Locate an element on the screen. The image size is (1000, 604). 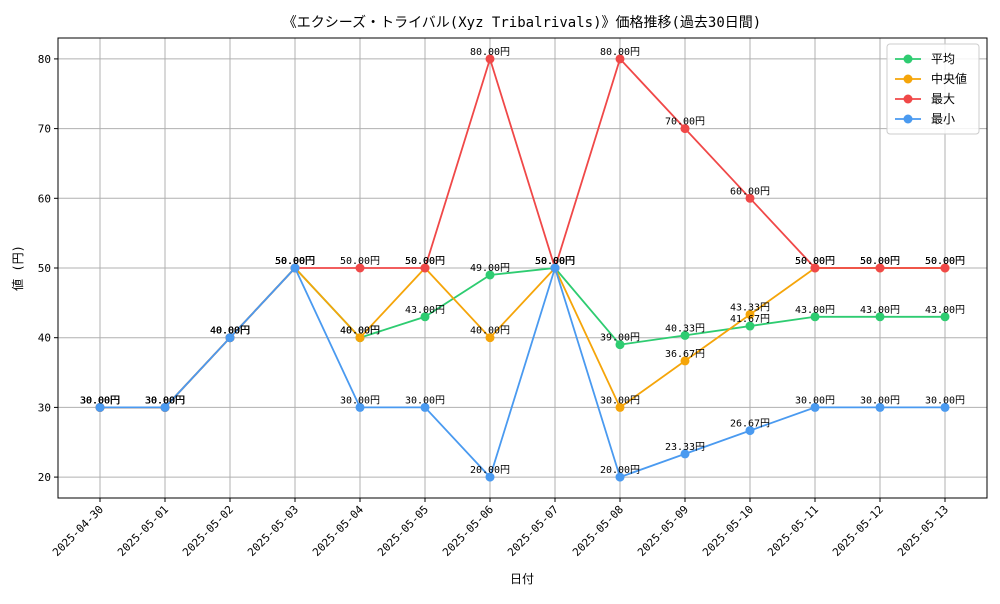
y-tick-label: 60 is located at coordinates (44, 198).